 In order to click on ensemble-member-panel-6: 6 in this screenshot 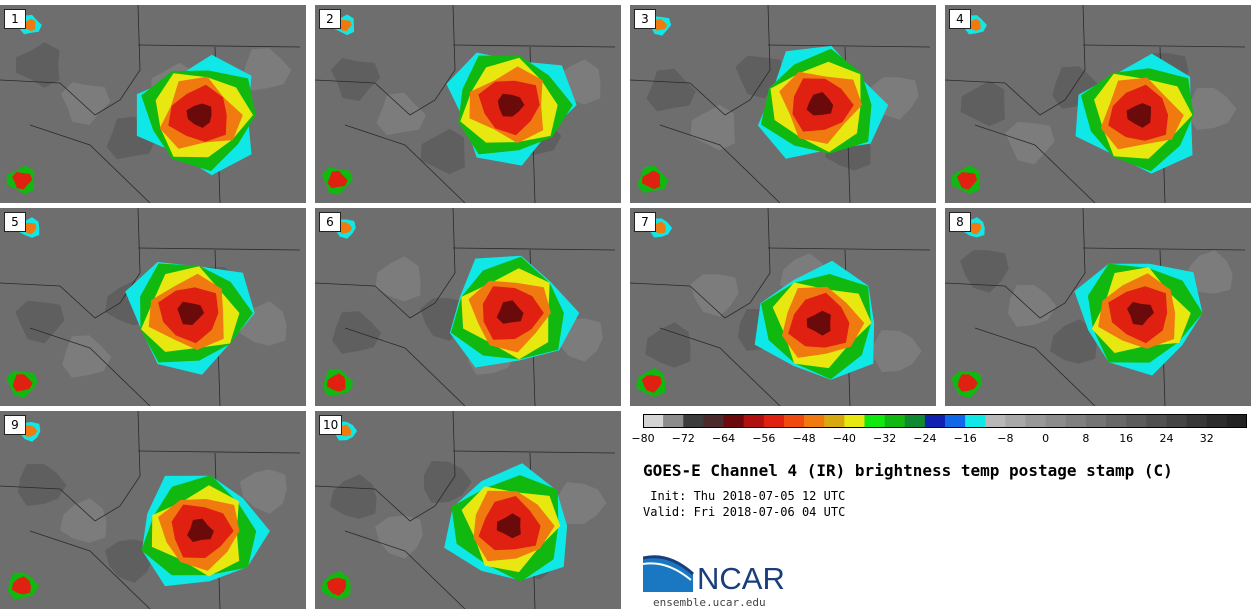, I will do `click(468, 307)`.